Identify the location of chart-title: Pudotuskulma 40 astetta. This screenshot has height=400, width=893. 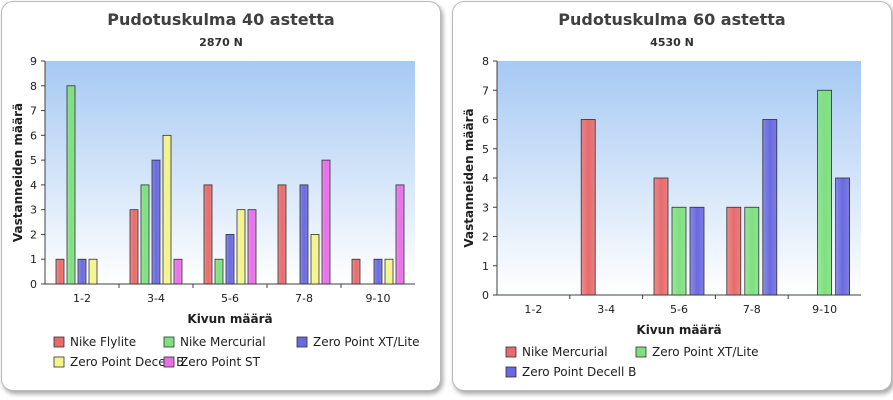
(220, 19).